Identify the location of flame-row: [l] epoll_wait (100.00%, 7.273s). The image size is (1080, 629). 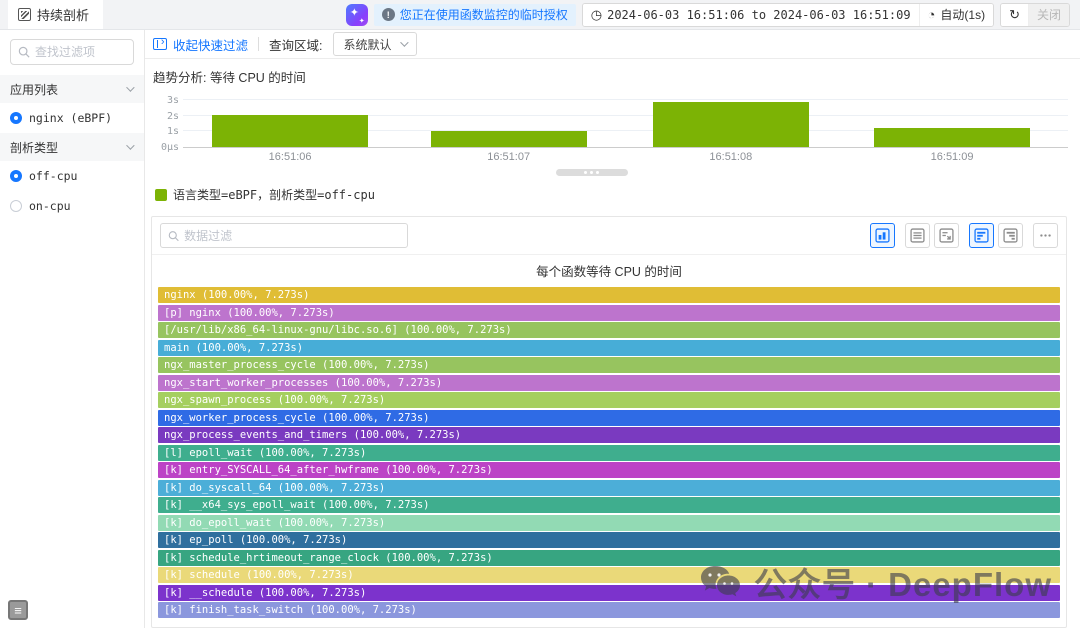
(609, 452).